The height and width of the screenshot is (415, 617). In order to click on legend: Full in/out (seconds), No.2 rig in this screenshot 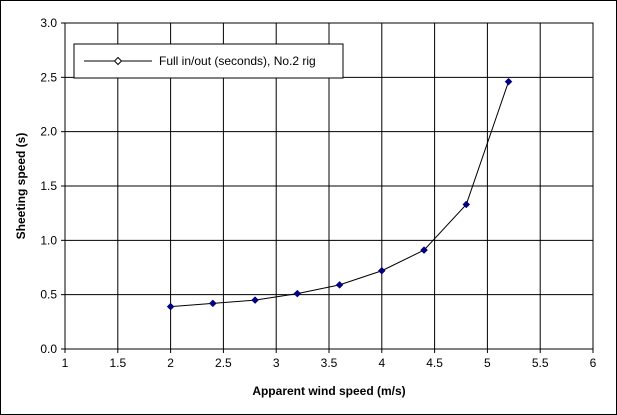, I will do `click(208, 61)`.